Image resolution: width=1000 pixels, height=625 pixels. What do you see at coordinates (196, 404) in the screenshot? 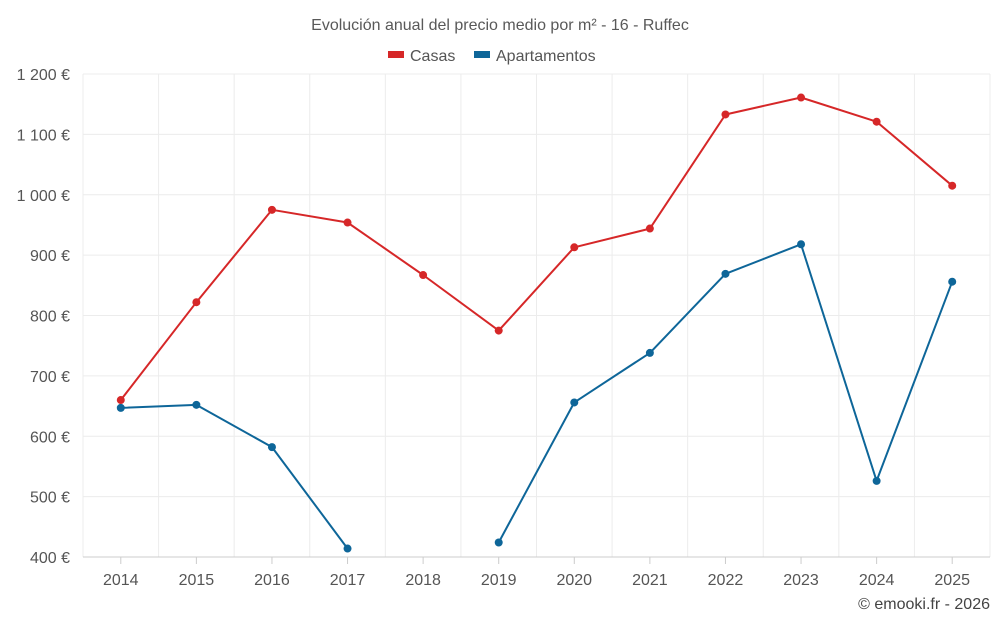
I see `data-point-apartamentos-2015` at bounding box center [196, 404].